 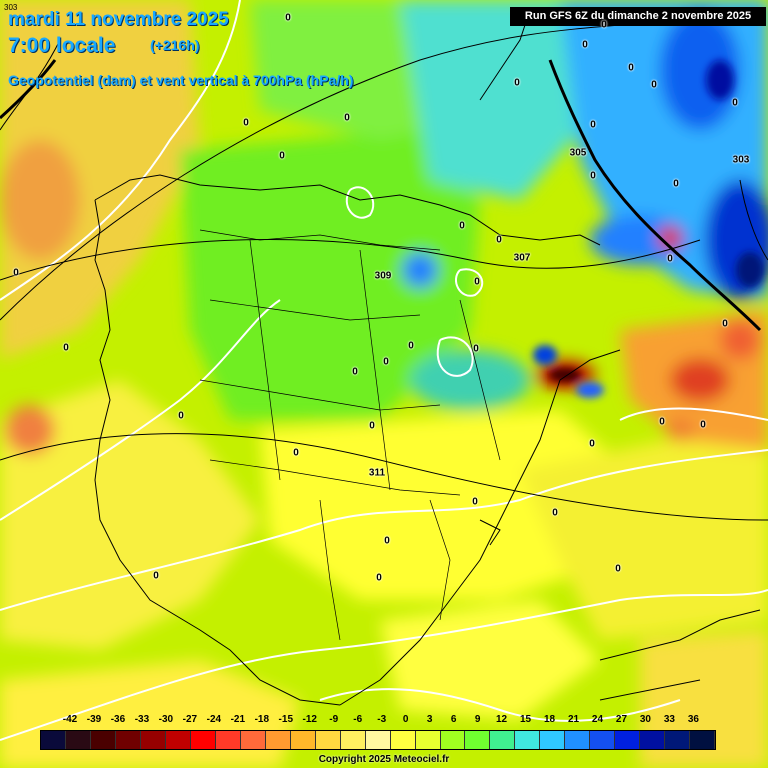 I want to click on legend-tick-label: 3, so click(x=429, y=719).